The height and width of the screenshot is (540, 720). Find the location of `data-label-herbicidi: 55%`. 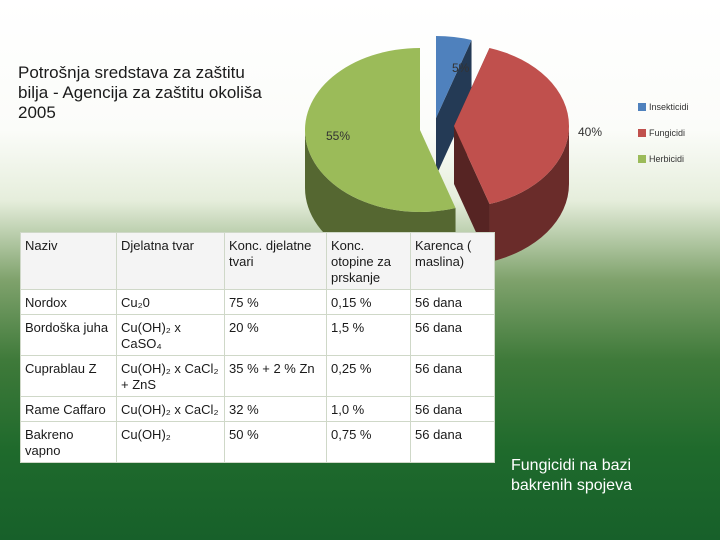

data-label-herbicidi: 55% is located at coordinates (338, 136).